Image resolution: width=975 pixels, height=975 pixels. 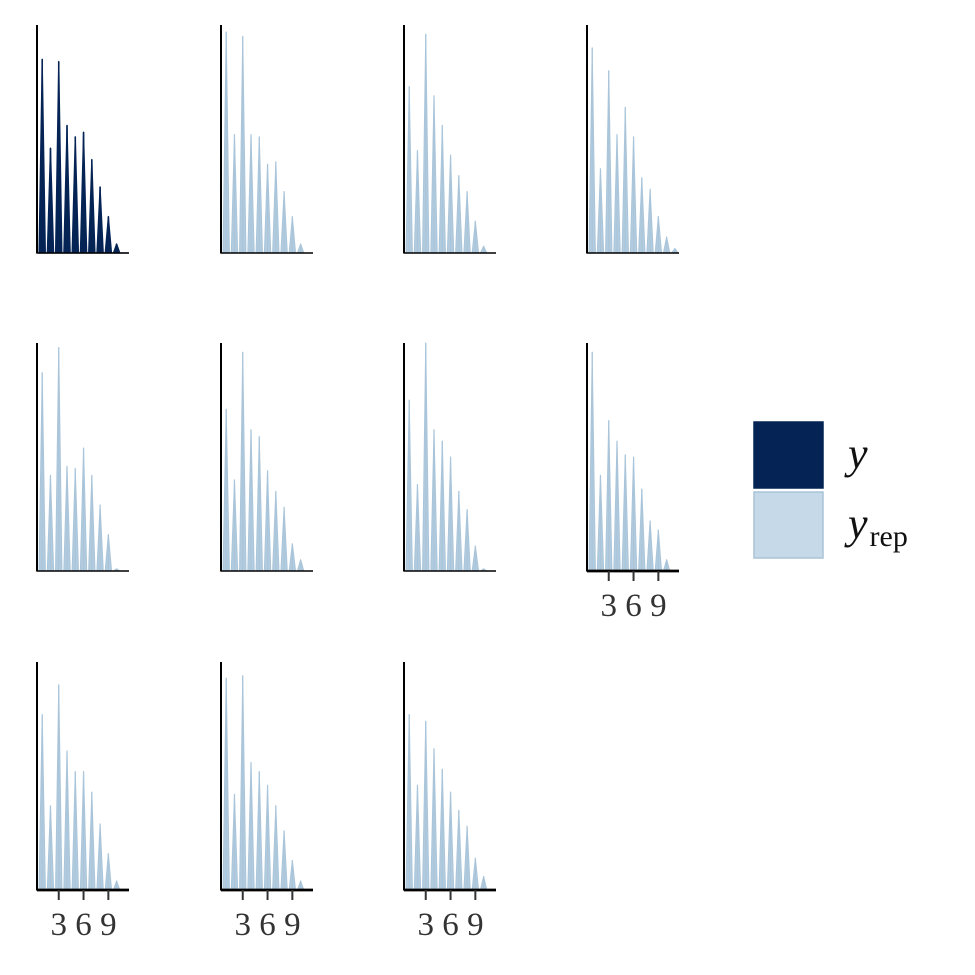 I want to click on legend-item: yrep, so click(x=830, y=525).